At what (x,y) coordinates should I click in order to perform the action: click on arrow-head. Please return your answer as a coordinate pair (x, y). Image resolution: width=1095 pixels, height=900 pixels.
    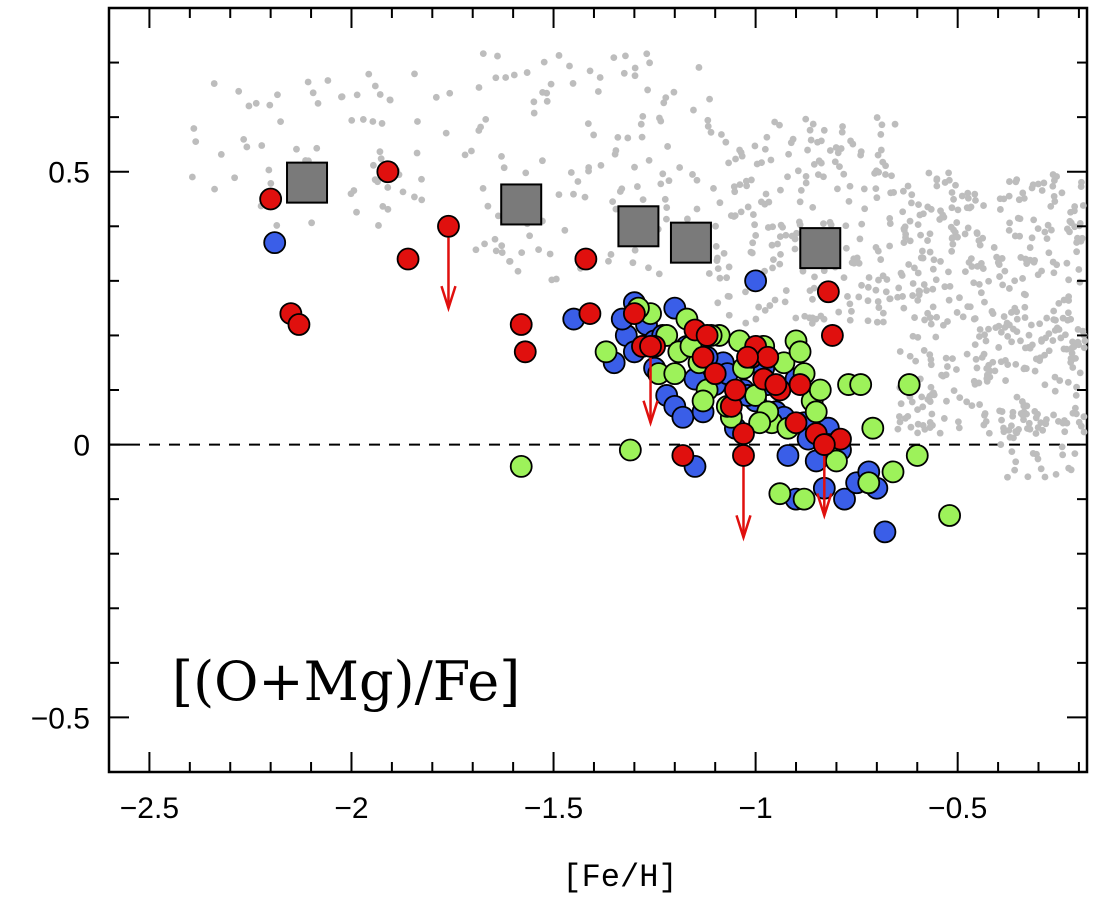
    Looking at the image, I should click on (743, 528).